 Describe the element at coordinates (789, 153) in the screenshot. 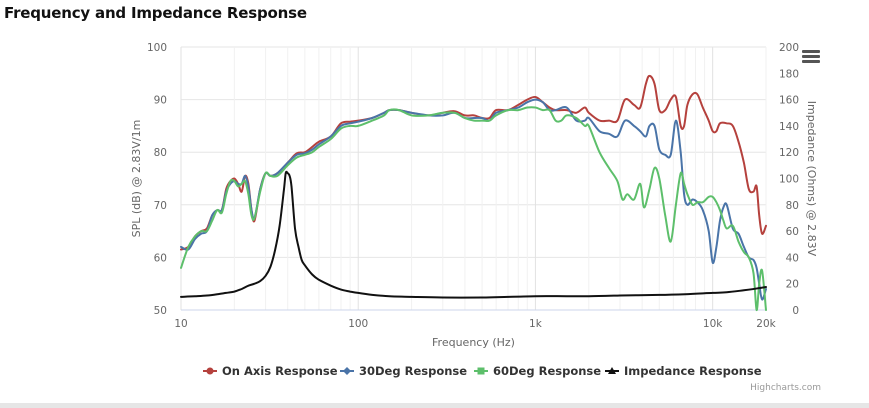

I see `y-right-tick-label: 120` at that location.